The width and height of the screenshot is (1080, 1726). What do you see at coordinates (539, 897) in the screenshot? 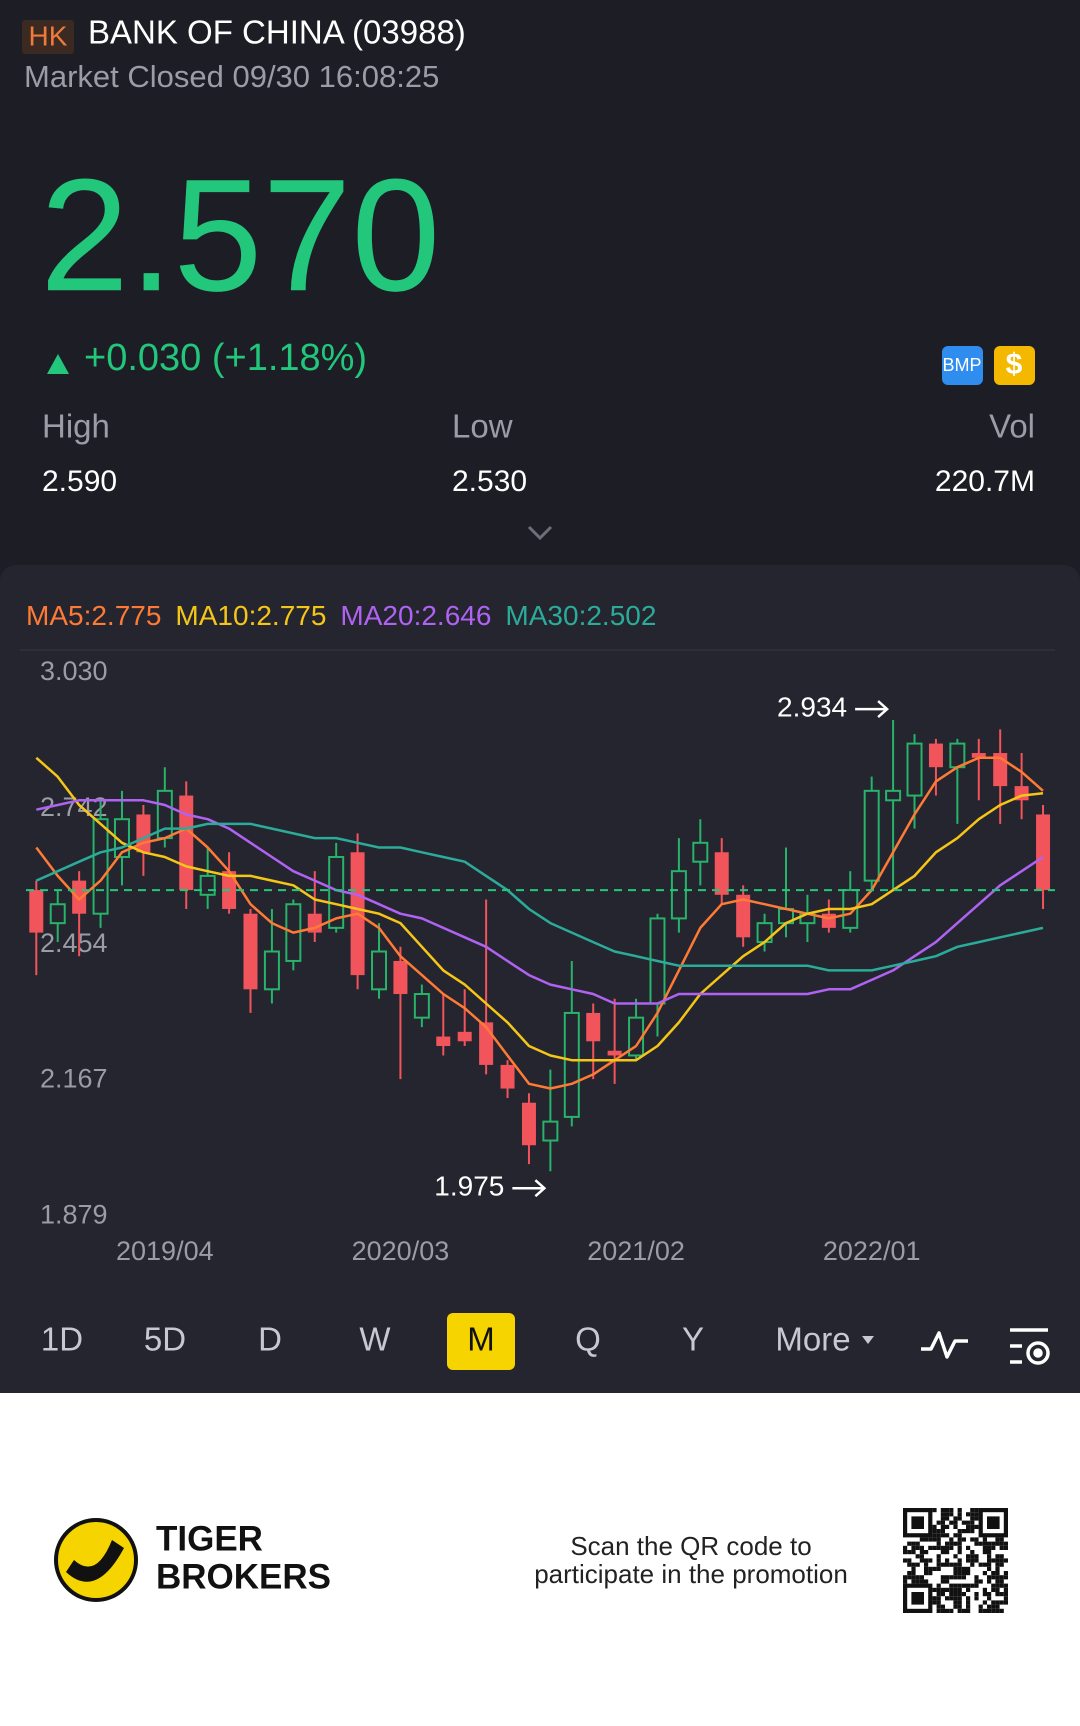
I see `ma-line` at bounding box center [539, 897].